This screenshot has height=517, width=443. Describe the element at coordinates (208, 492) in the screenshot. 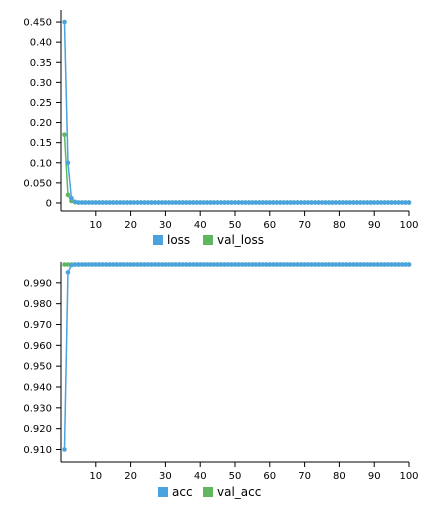

I see `legend-swatch-val-acc` at that location.